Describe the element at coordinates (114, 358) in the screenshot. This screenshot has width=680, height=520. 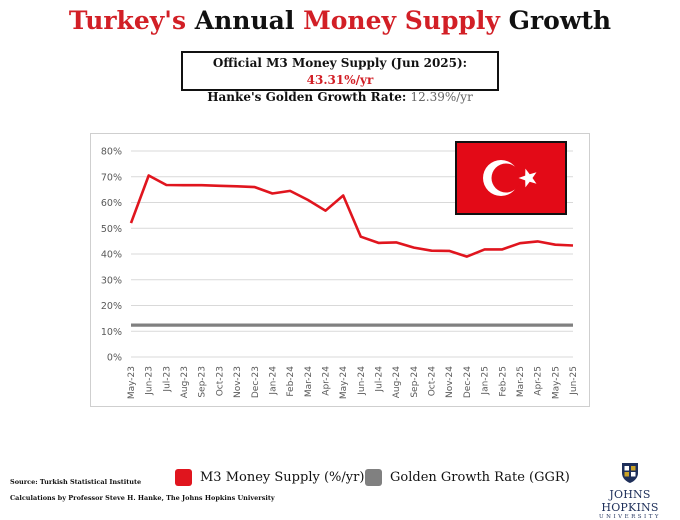
I see `y-tick-label: 0%` at that location.